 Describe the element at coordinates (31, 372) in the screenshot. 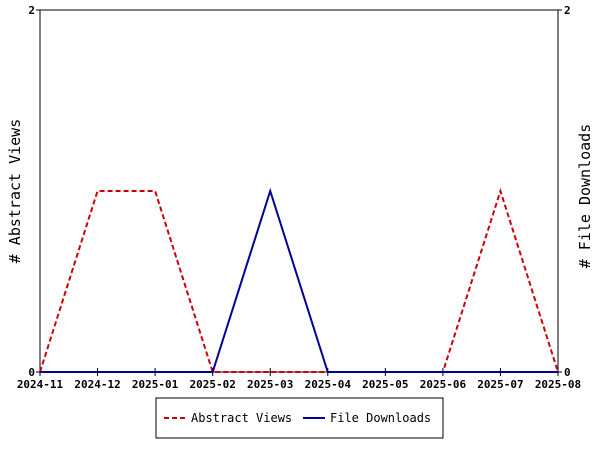

I see `y-tick-label-0: 0` at that location.